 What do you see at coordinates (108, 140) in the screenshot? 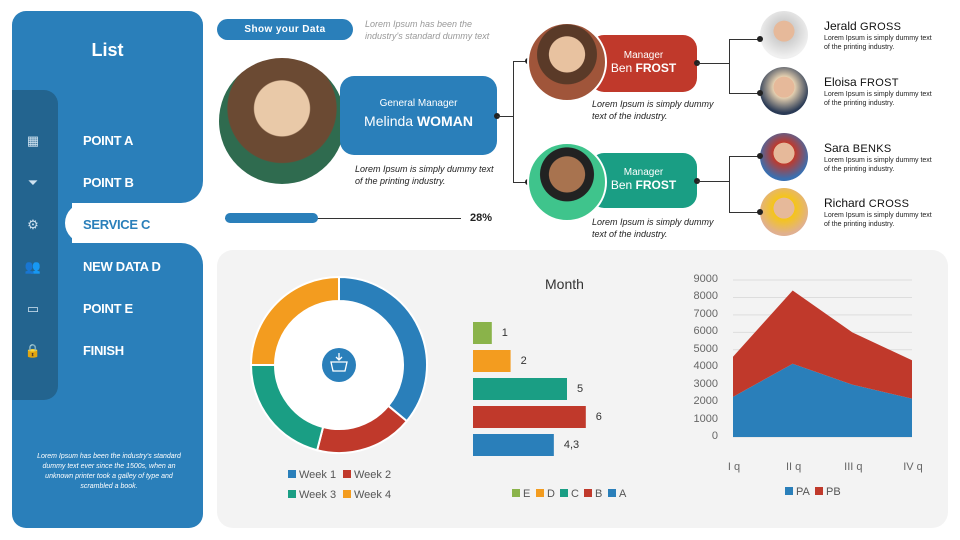
I see `sidebar-item-point-a: POINT A` at bounding box center [108, 140].